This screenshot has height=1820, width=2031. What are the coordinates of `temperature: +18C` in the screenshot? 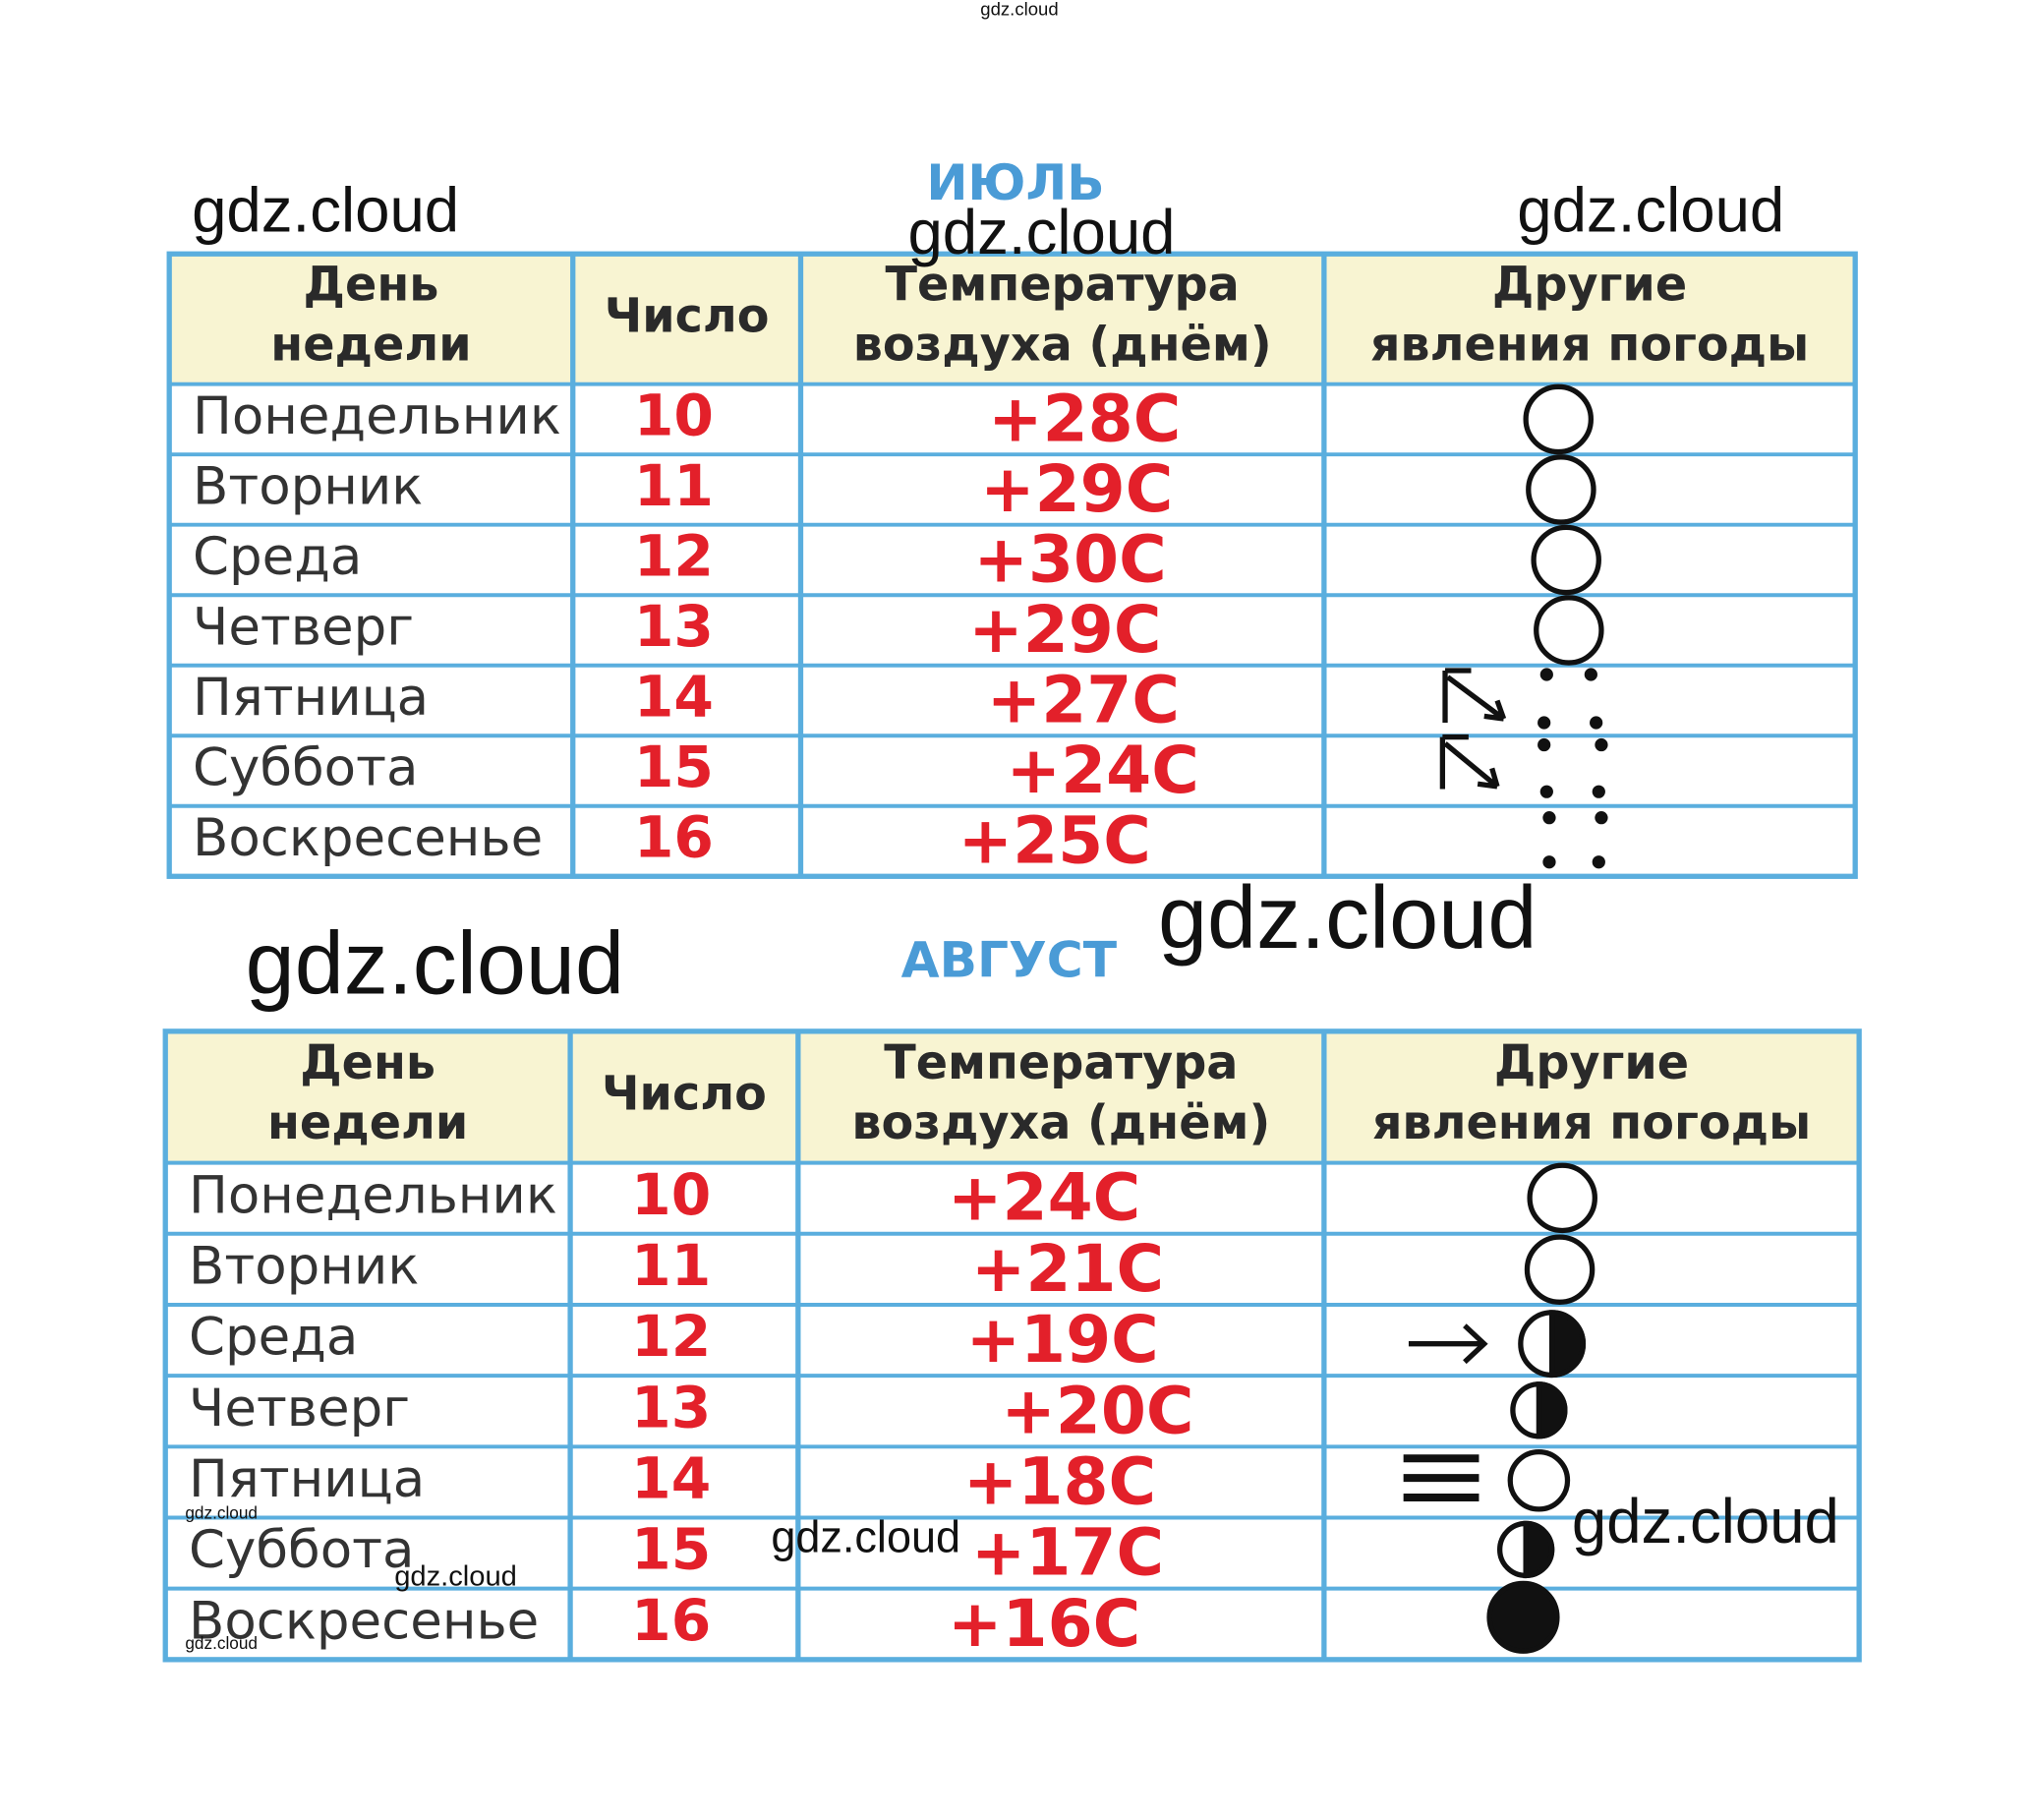 It's located at (1059, 1481).